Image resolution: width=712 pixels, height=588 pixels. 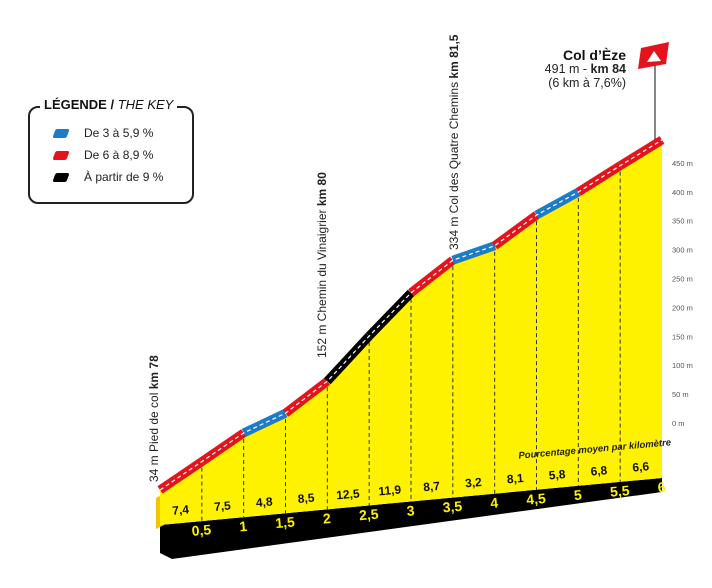 What do you see at coordinates (678, 423) in the screenshot?
I see `elevation-tick-label: 0 m` at bounding box center [678, 423].